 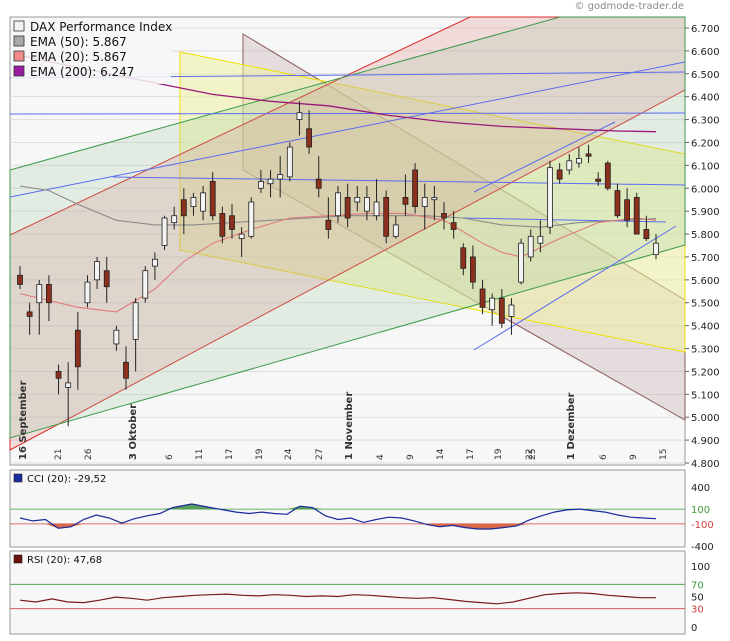 I want to click on day-label: 22, so click(x=530, y=454).